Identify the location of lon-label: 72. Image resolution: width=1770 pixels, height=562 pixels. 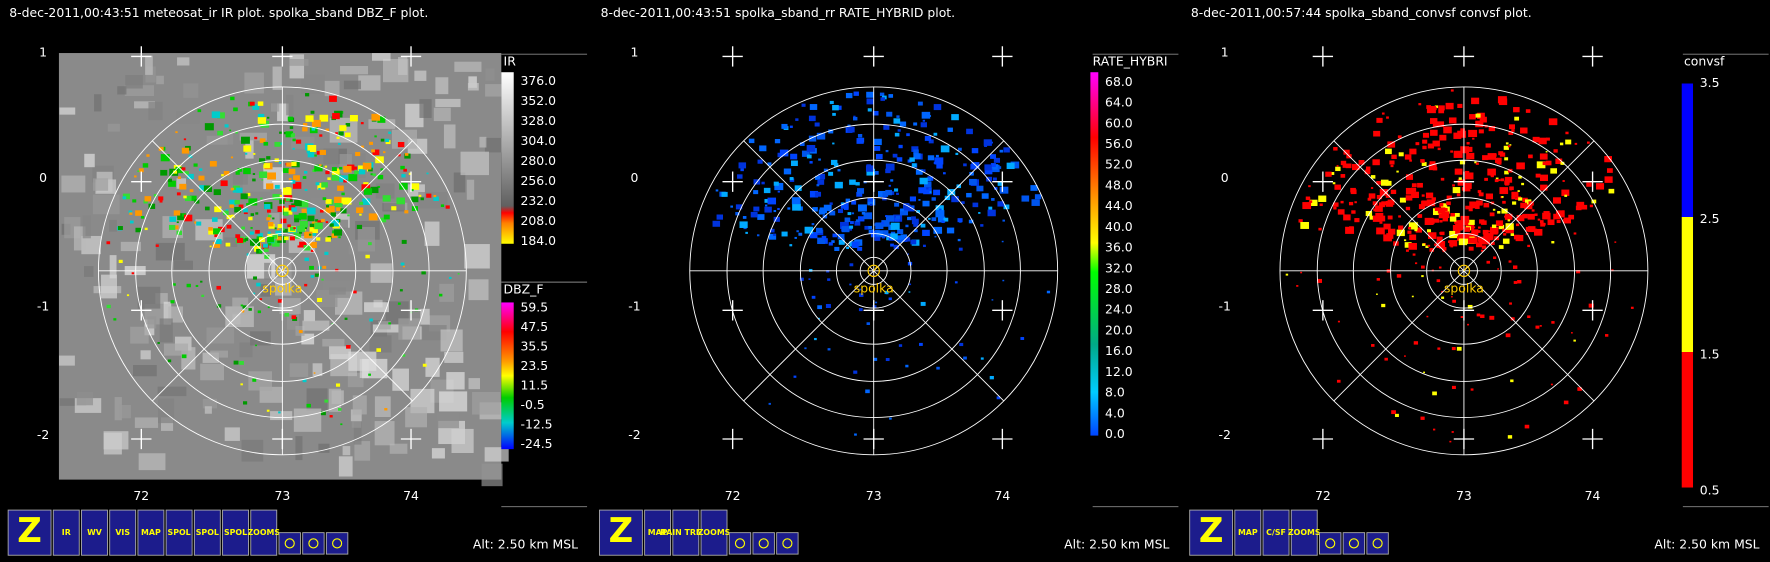
(733, 495).